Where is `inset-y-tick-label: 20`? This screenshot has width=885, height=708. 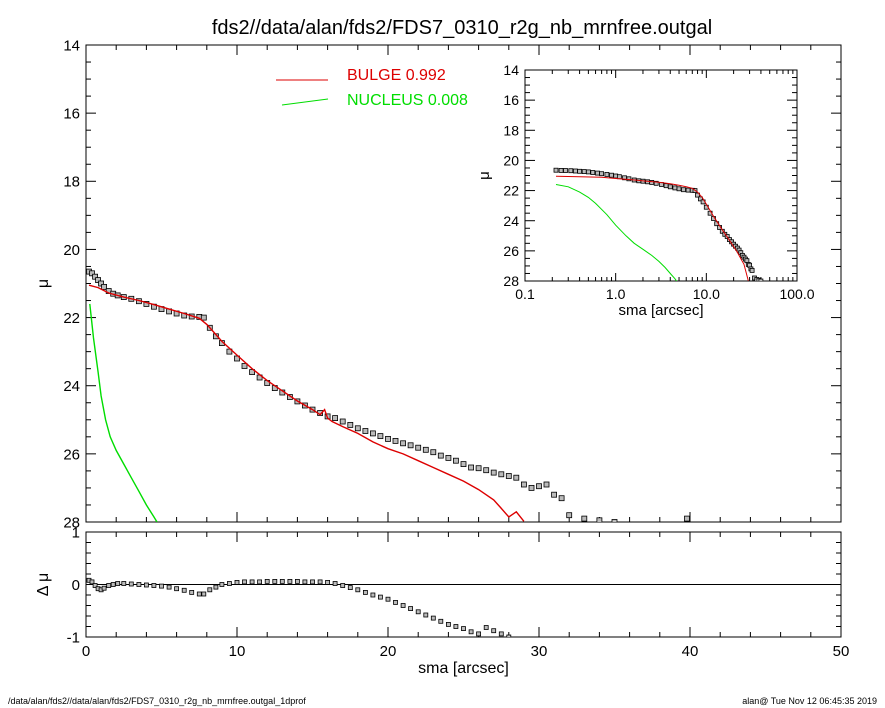 inset-y-tick-label: 20 is located at coordinates (511, 160).